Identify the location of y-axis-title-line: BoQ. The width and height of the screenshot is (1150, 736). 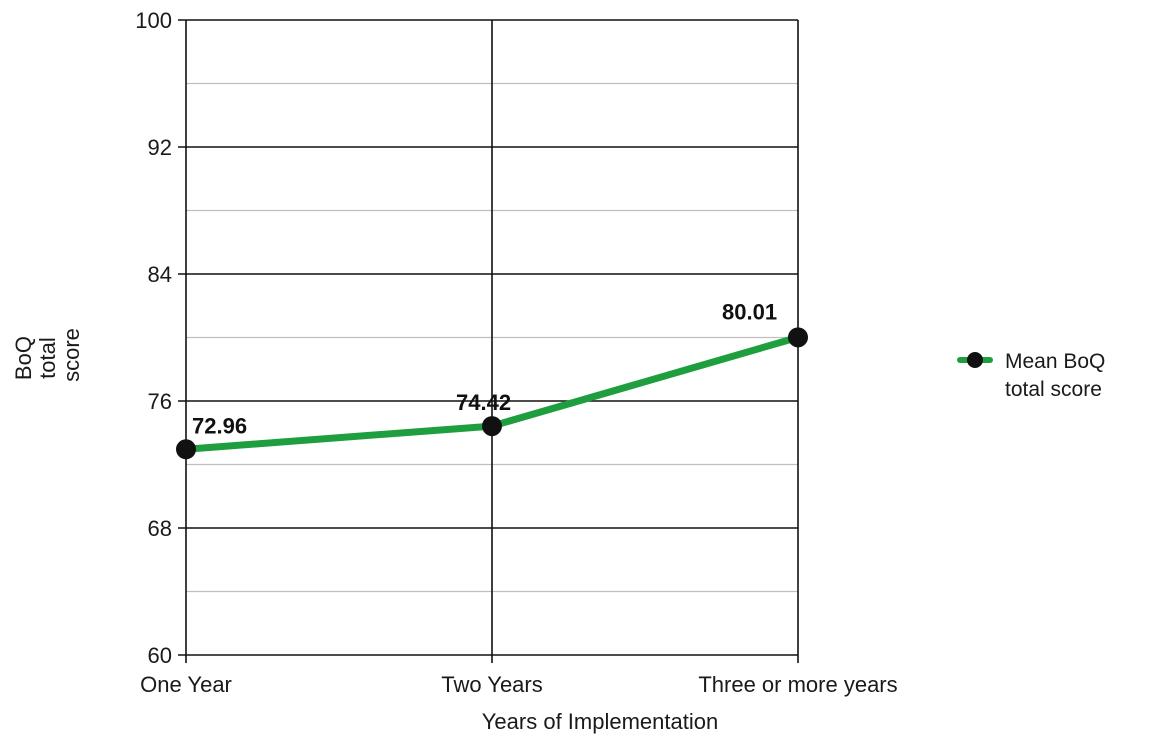
(23, 358).